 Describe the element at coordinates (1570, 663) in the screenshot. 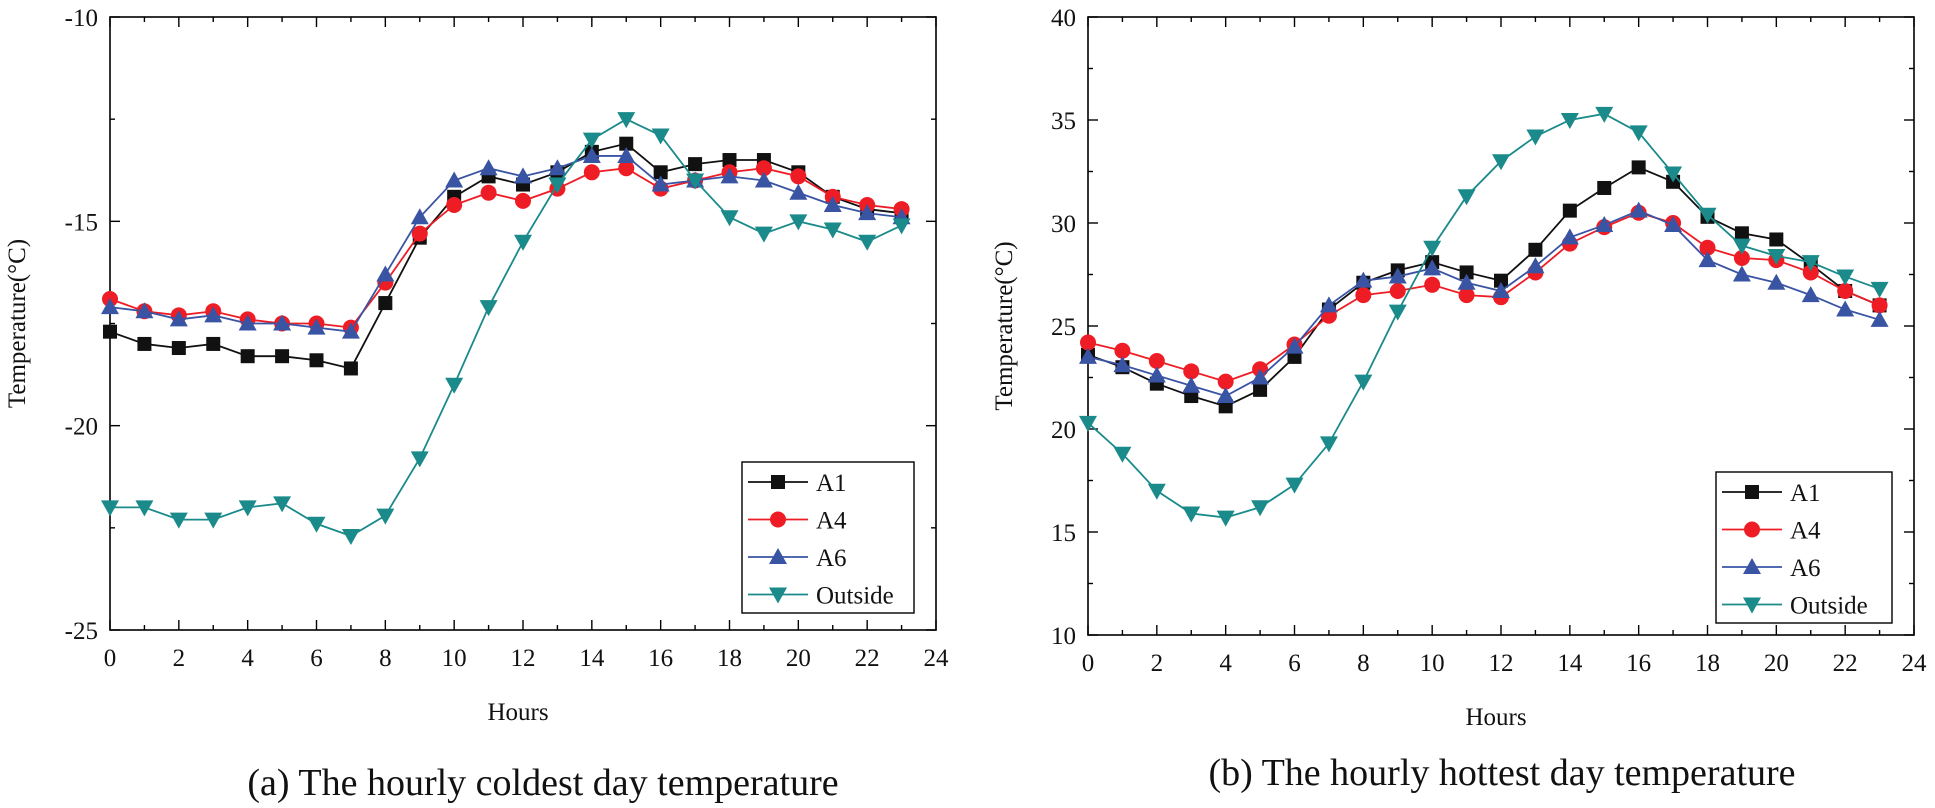

I see `x-tick-label: 14` at that location.